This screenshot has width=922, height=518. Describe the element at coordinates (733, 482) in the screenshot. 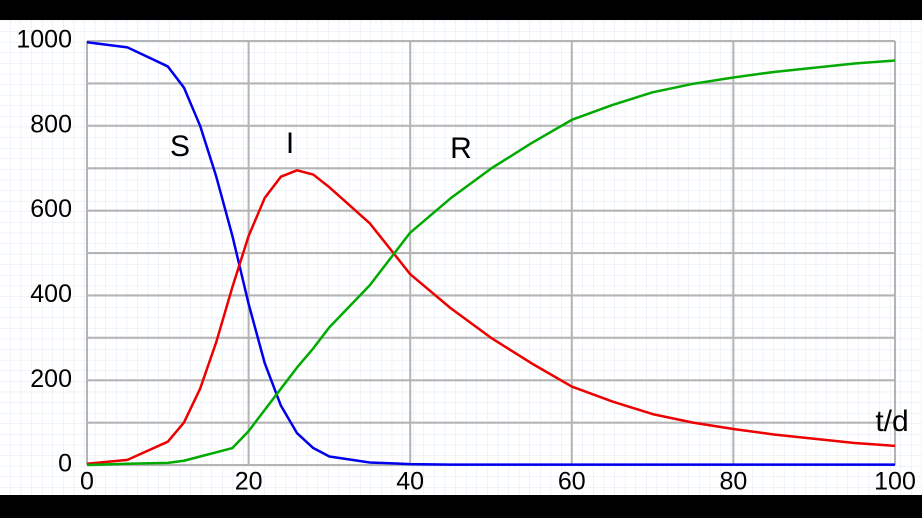

I see `x-tick-label: 80` at that location.